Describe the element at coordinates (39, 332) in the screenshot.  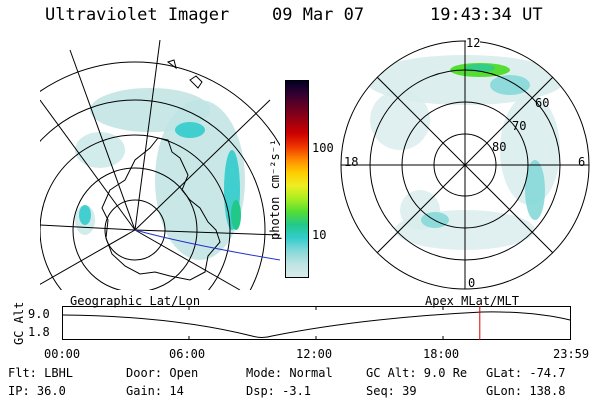
I see `altitude-tick-1-8: 1.8` at that location.